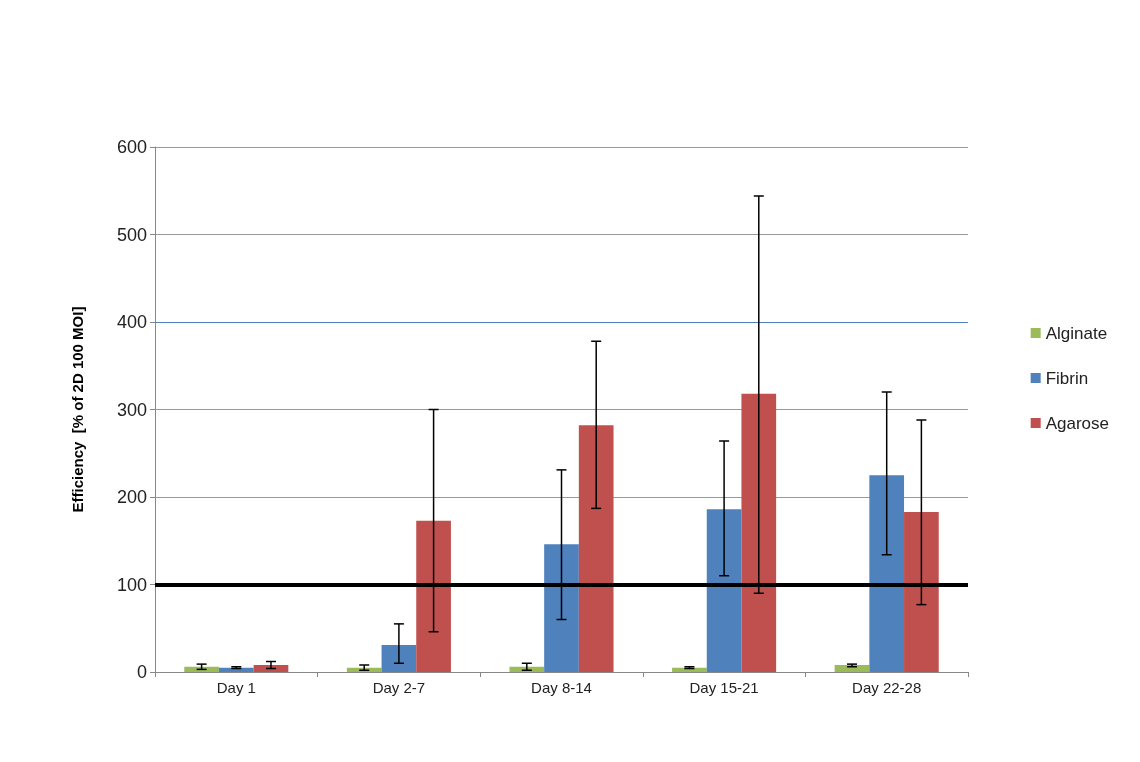  I want to click on y-tick-label: 500, so click(131, 234).